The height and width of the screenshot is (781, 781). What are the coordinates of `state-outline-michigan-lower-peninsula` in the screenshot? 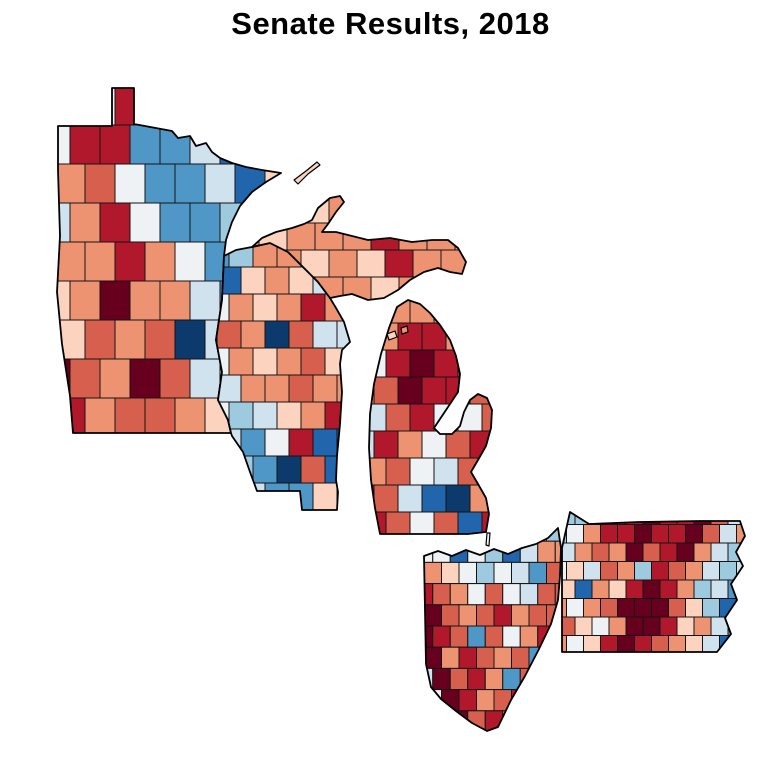 It's located at (430, 417).